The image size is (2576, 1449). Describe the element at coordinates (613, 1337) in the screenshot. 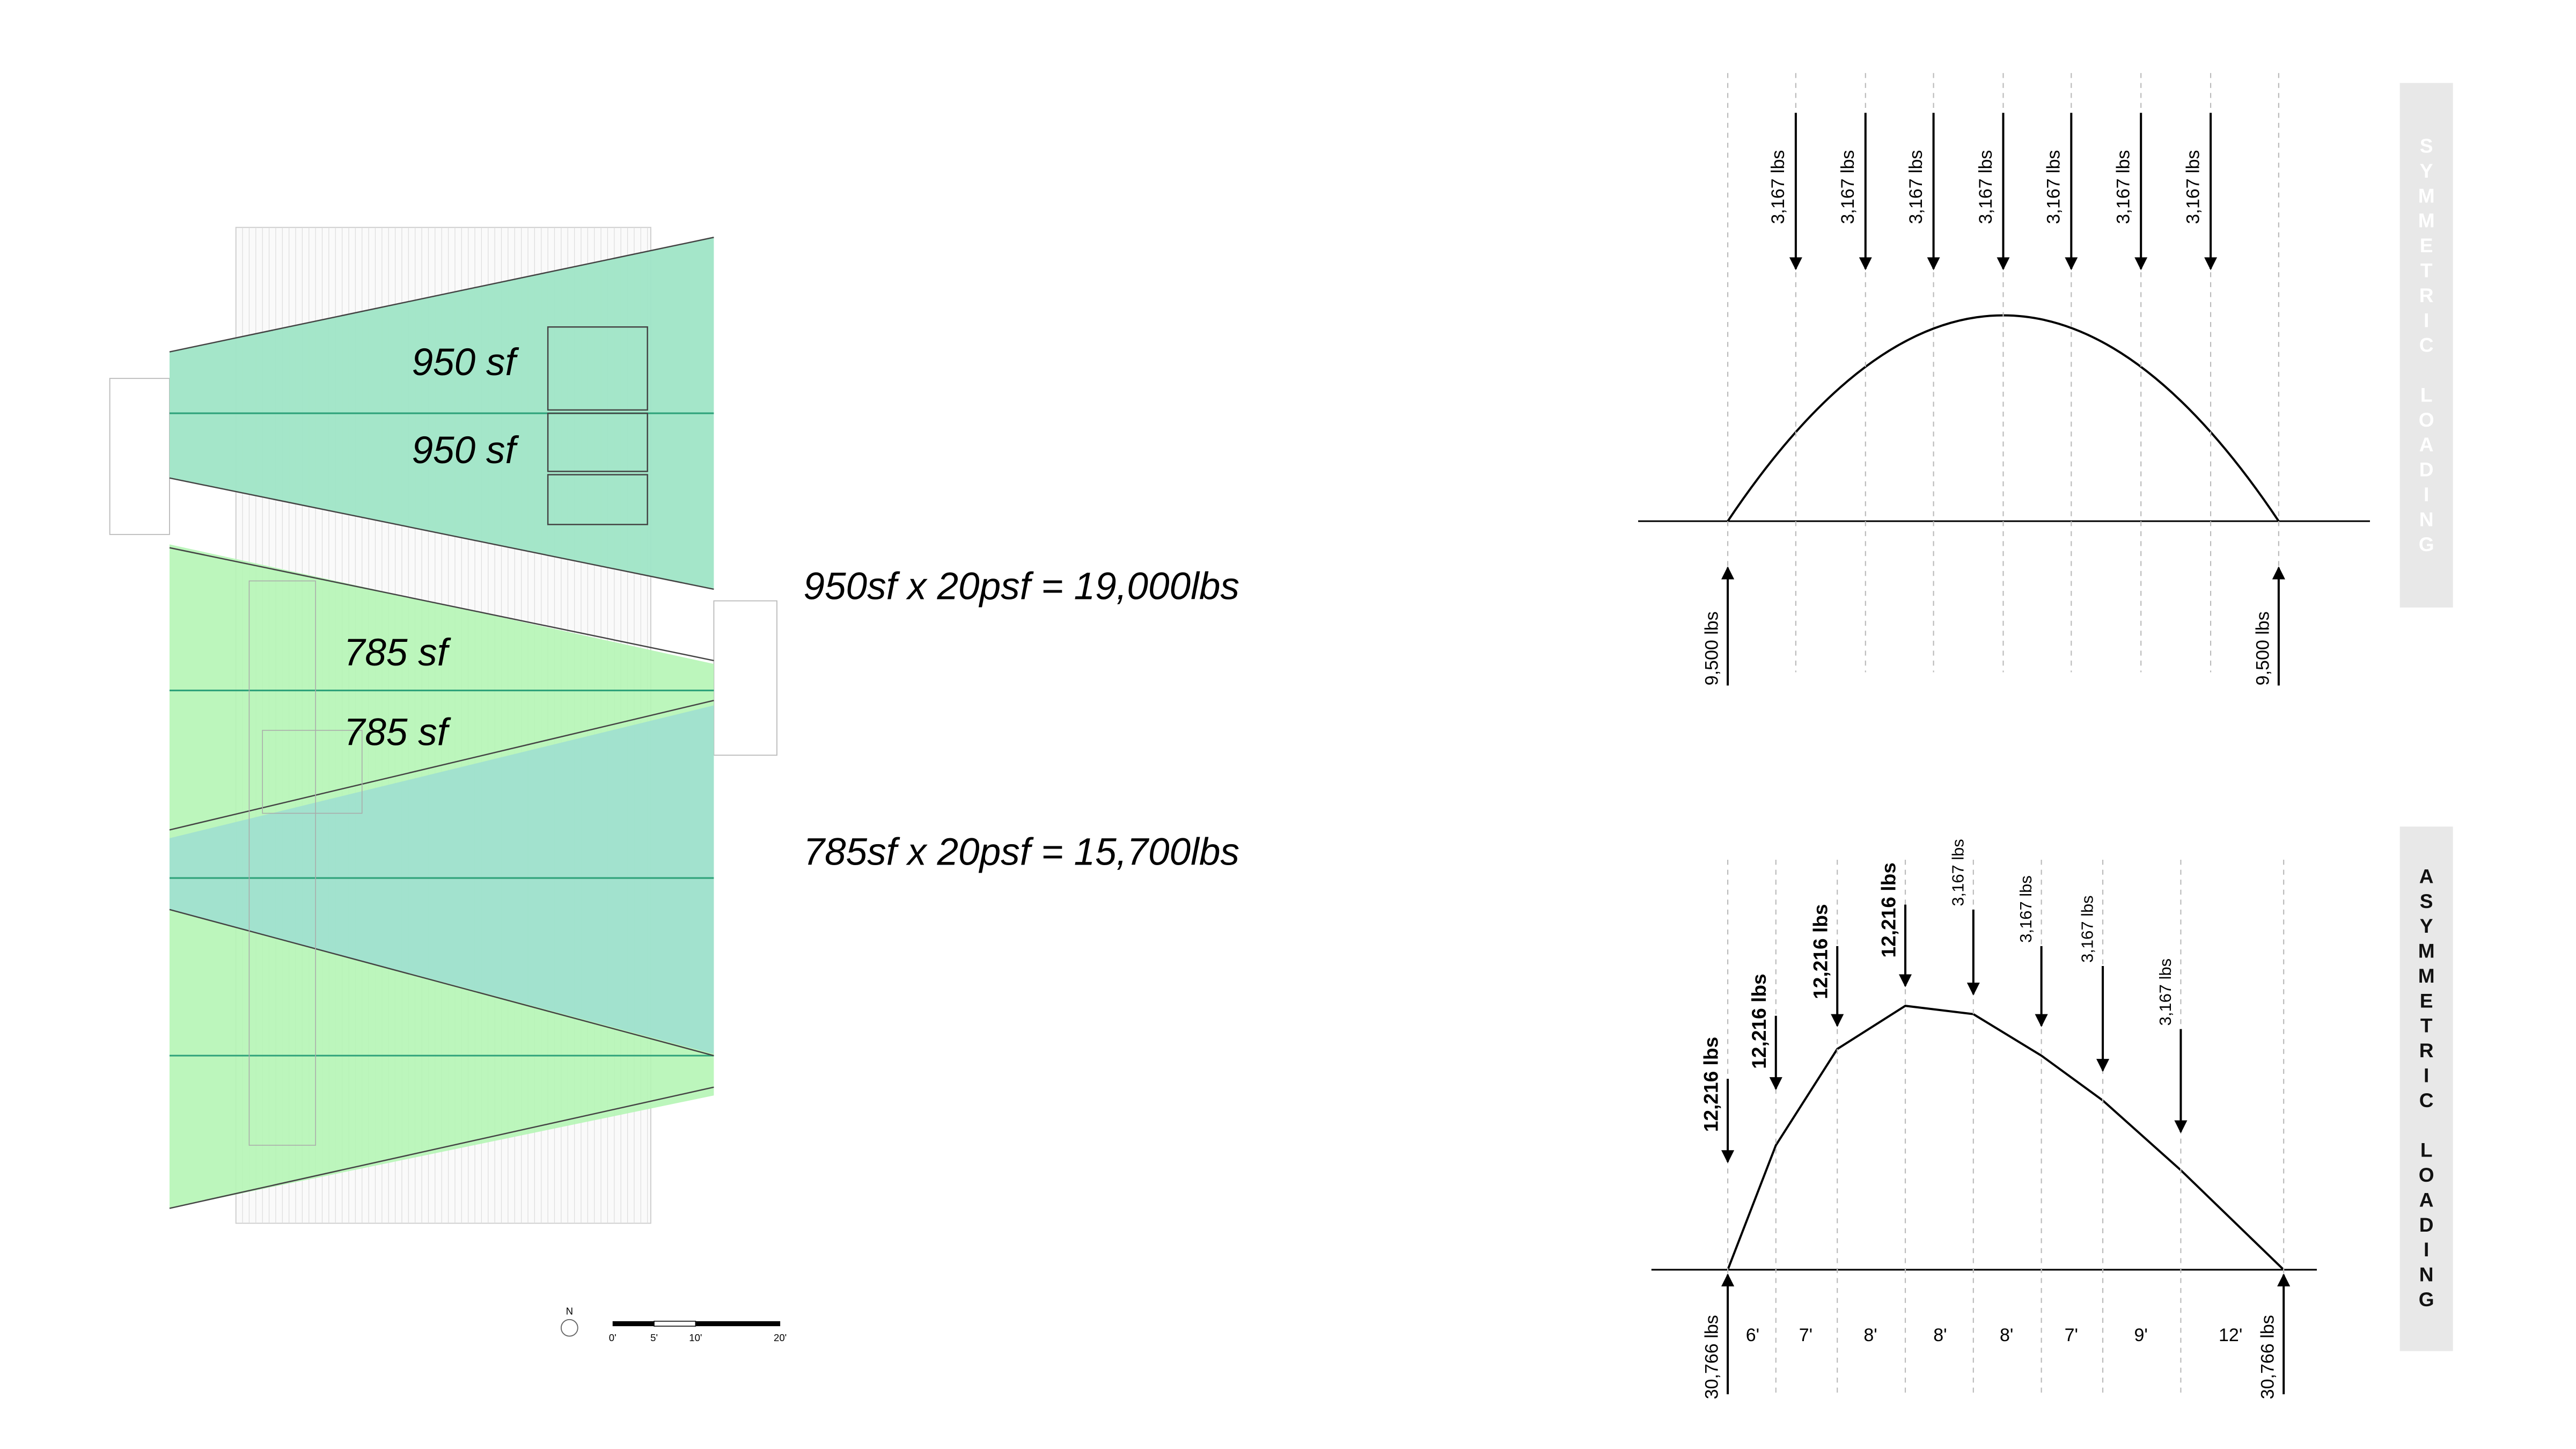

I see `scale-label: 0'` at that location.